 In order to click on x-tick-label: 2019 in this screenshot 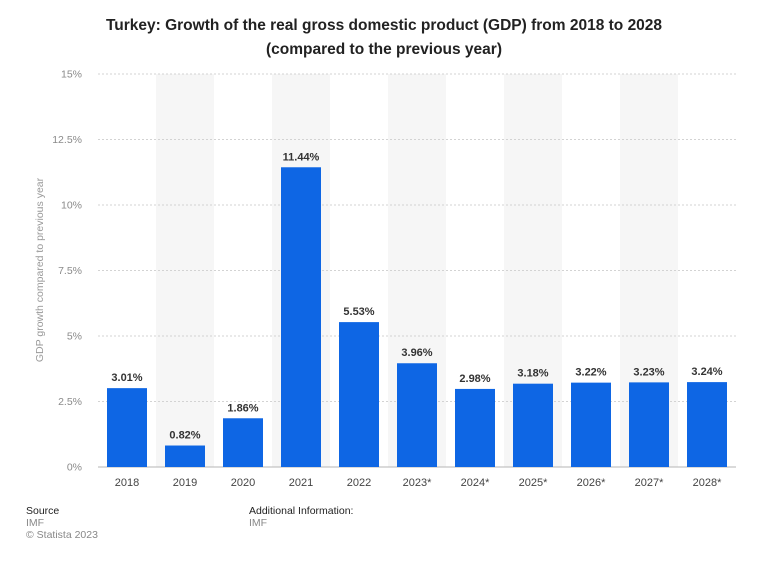, I will do `click(185, 483)`.